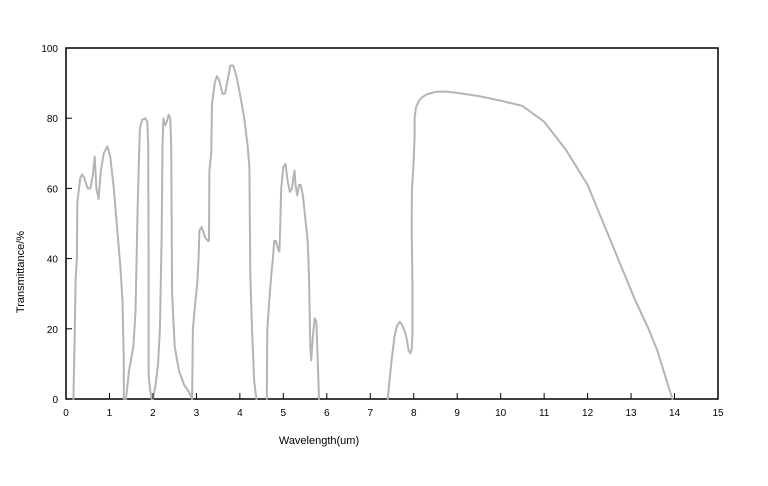 This screenshot has width=768, height=486. What do you see at coordinates (544, 413) in the screenshot?
I see `x-tick-label: 11` at bounding box center [544, 413].